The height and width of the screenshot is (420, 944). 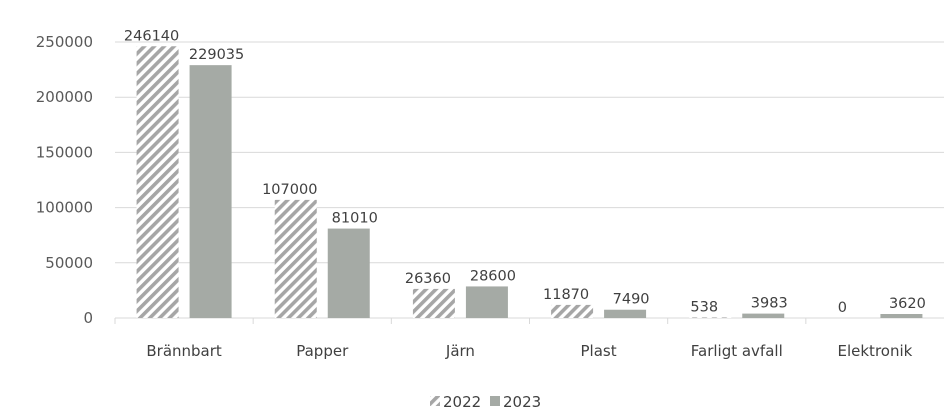 I want to click on legend: 2022 2023, so click(x=485, y=402).